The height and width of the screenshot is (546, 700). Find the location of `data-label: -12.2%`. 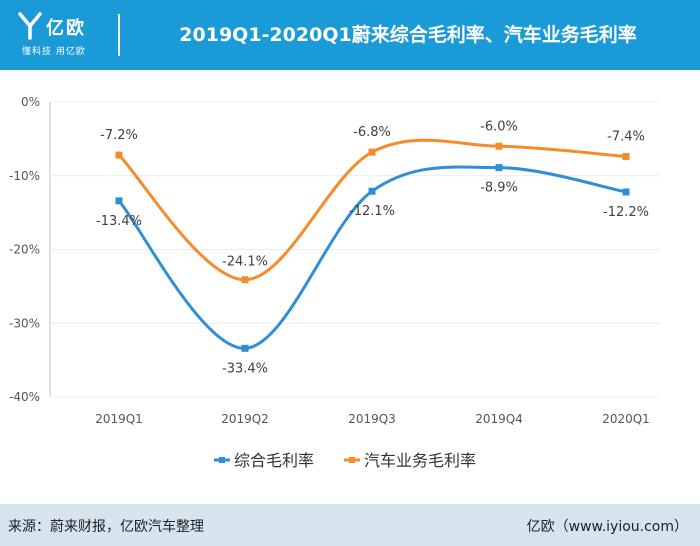

data-label: -12.2% is located at coordinates (626, 212).